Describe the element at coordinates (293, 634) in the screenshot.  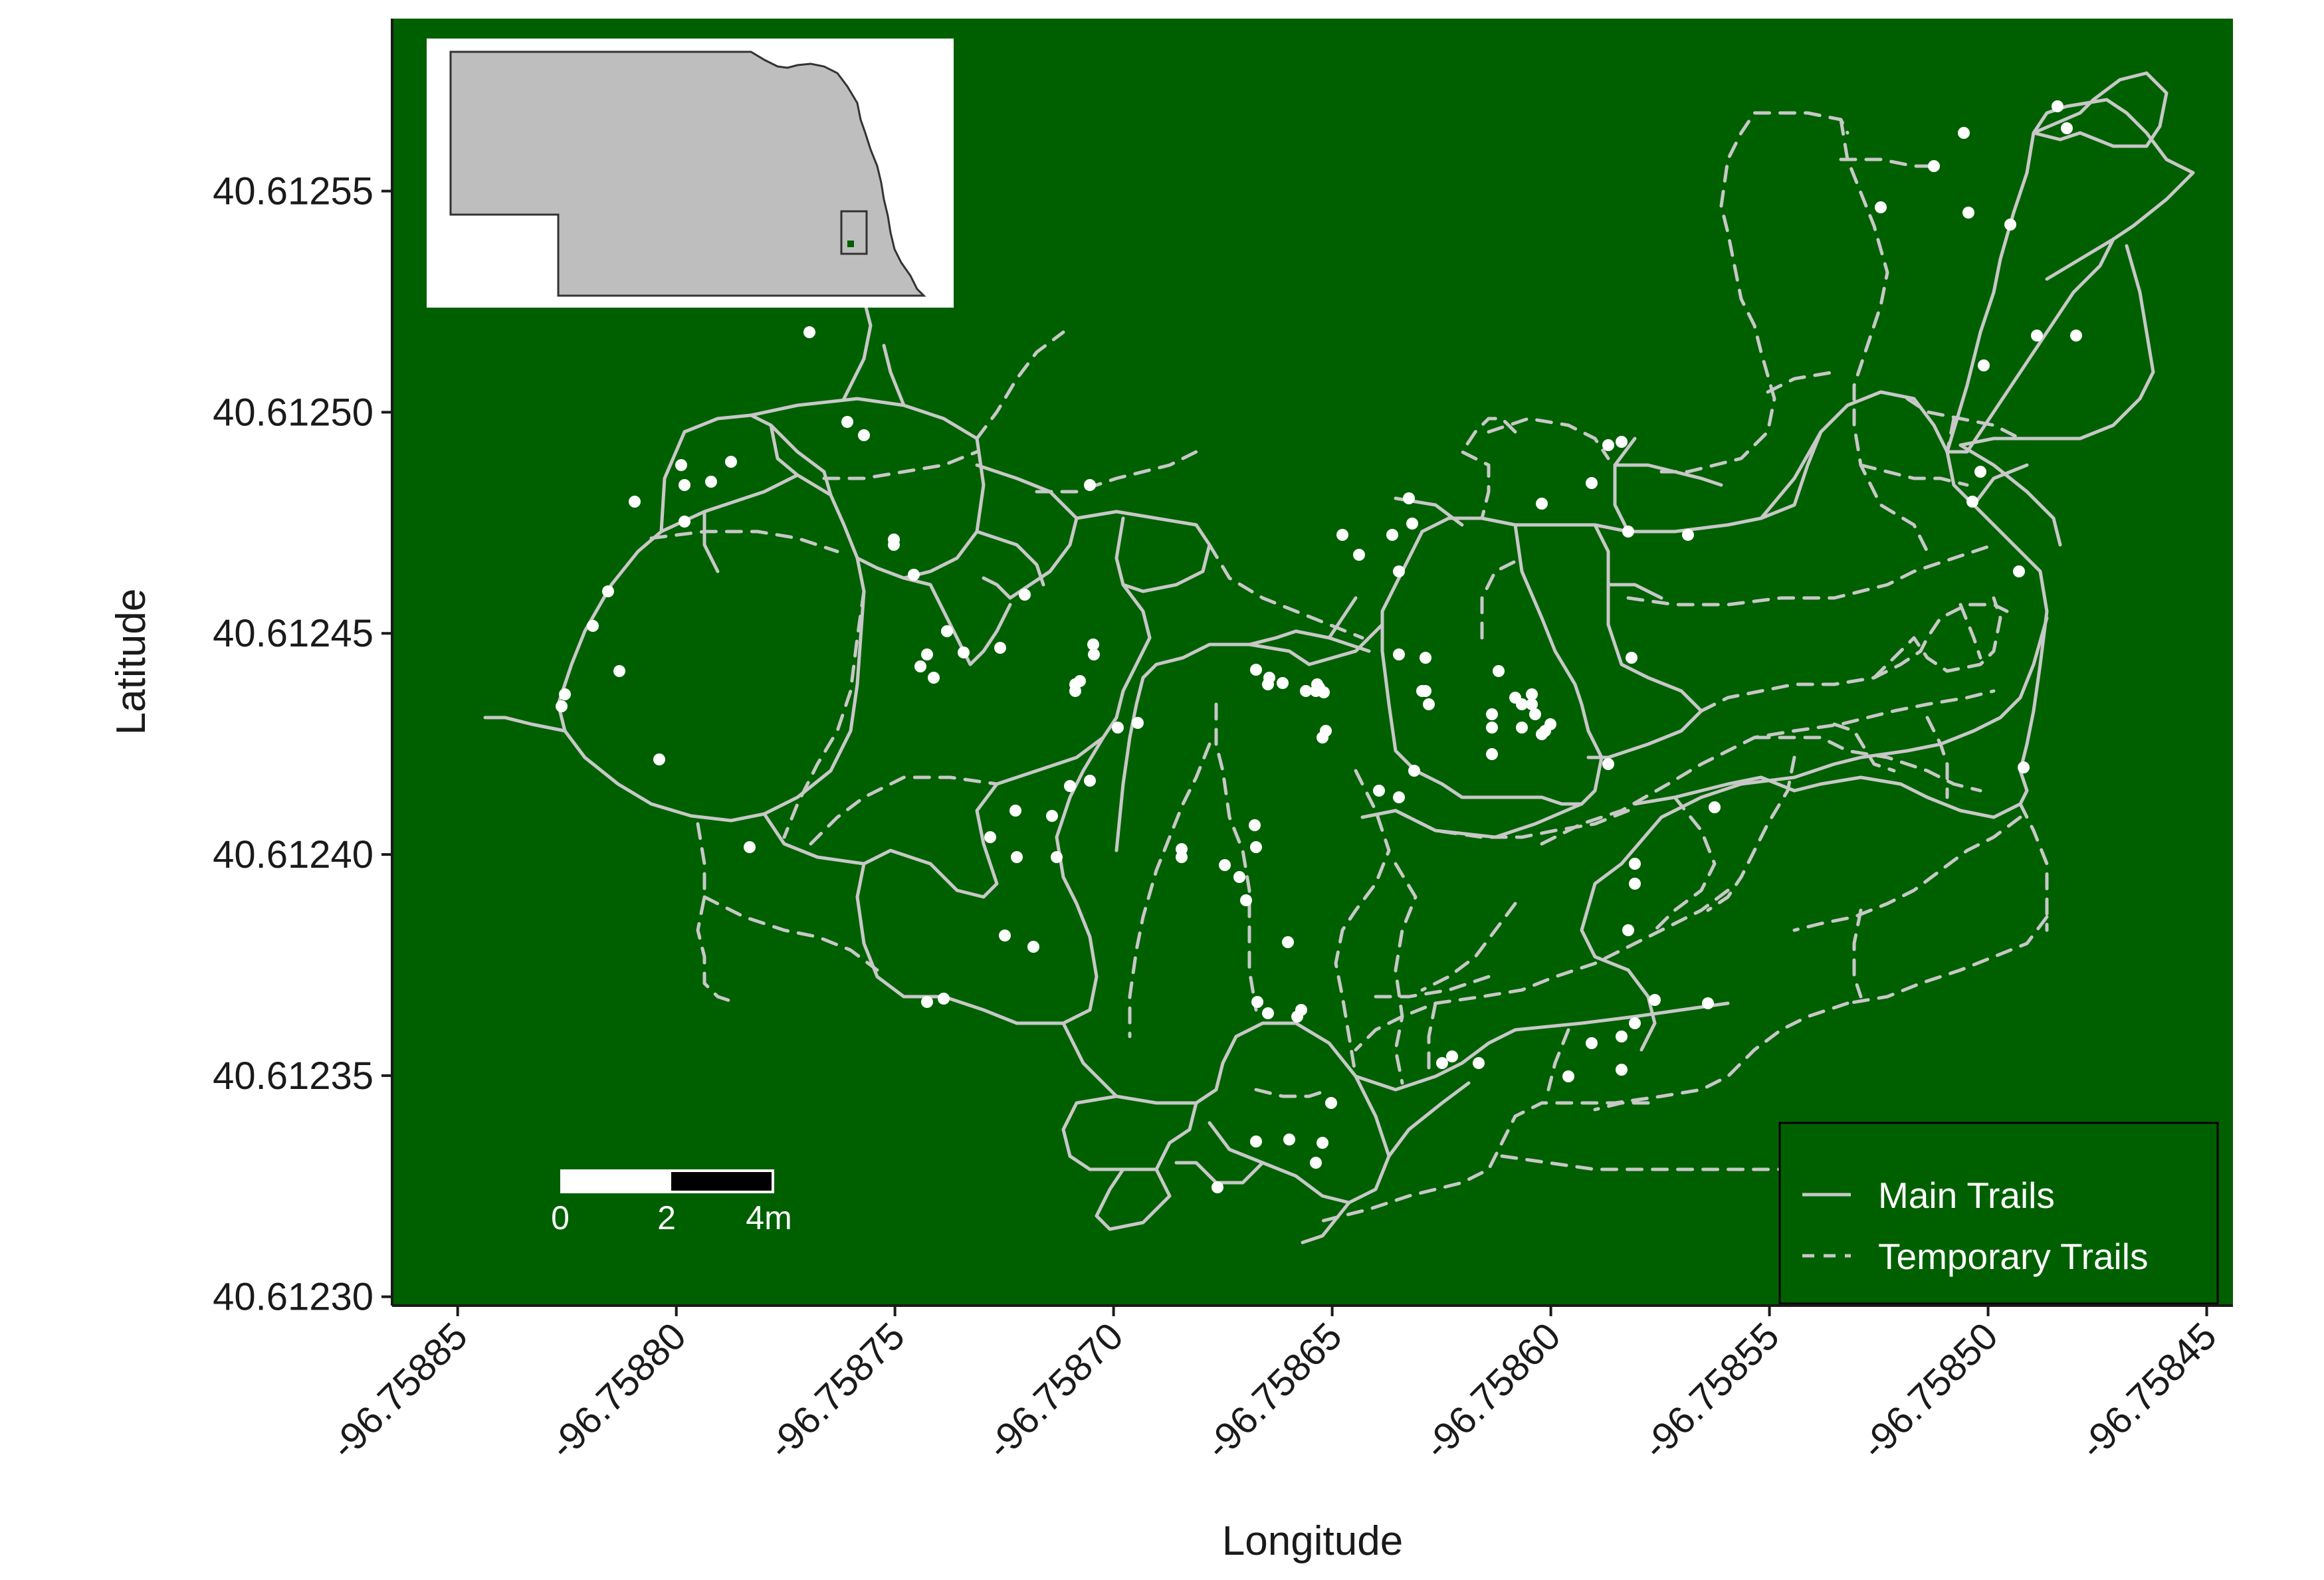
I see `y-tick-label: 40.61245` at that location.